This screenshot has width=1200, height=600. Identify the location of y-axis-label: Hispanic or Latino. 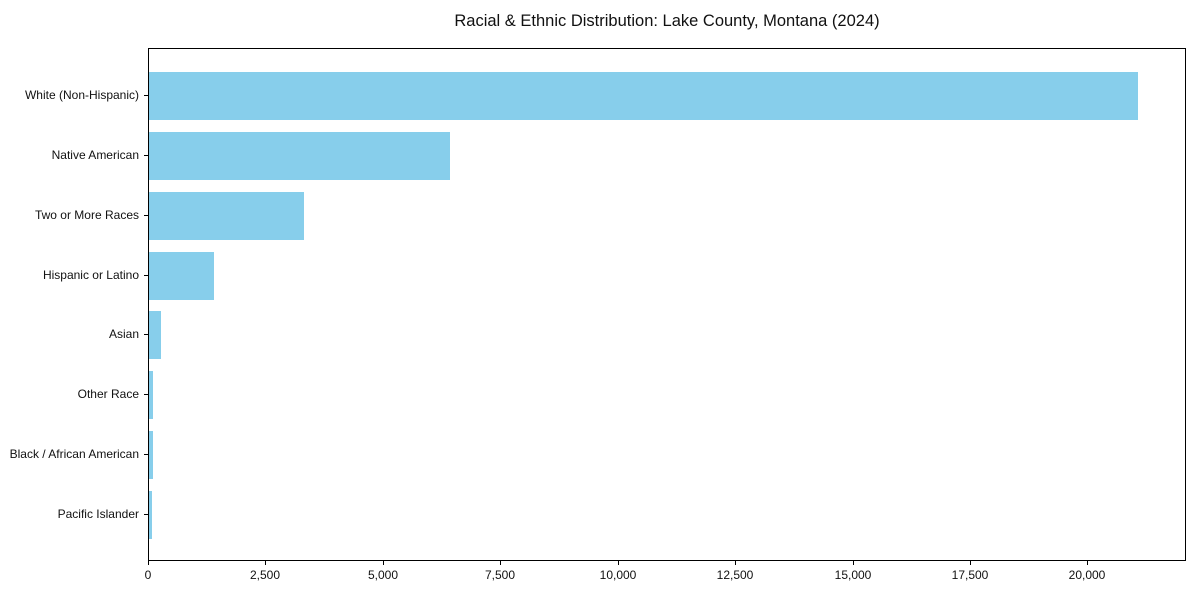
(90, 275).